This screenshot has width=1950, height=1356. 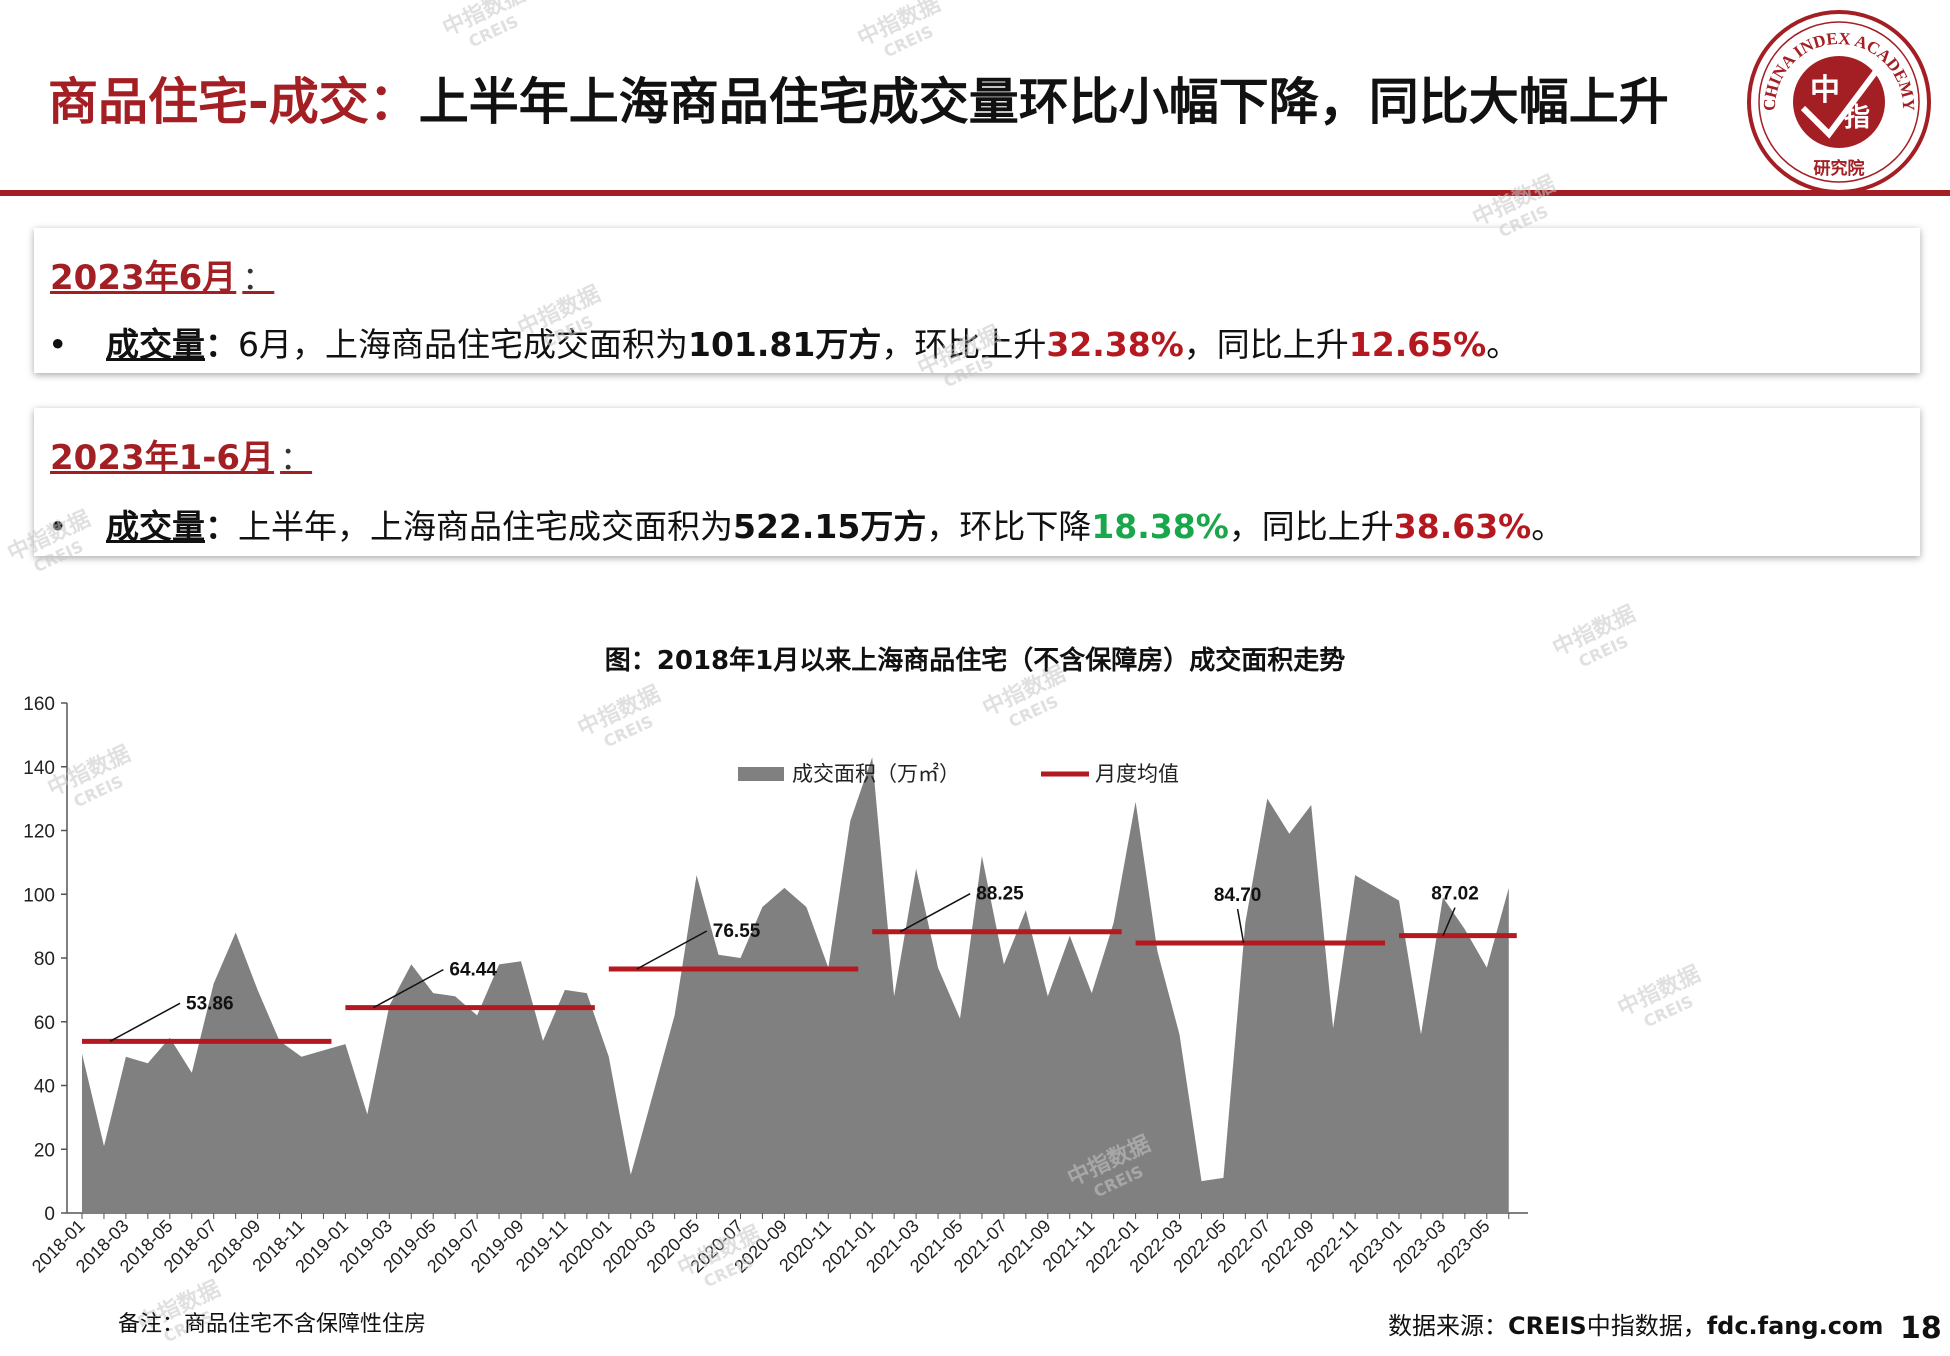 I want to click on period-label: 2023年6月, so click(x=143, y=278).